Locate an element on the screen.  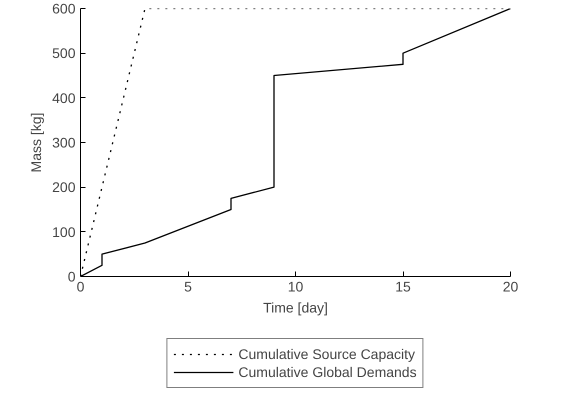
y-tick-label: 0 is located at coordinates (72, 276).